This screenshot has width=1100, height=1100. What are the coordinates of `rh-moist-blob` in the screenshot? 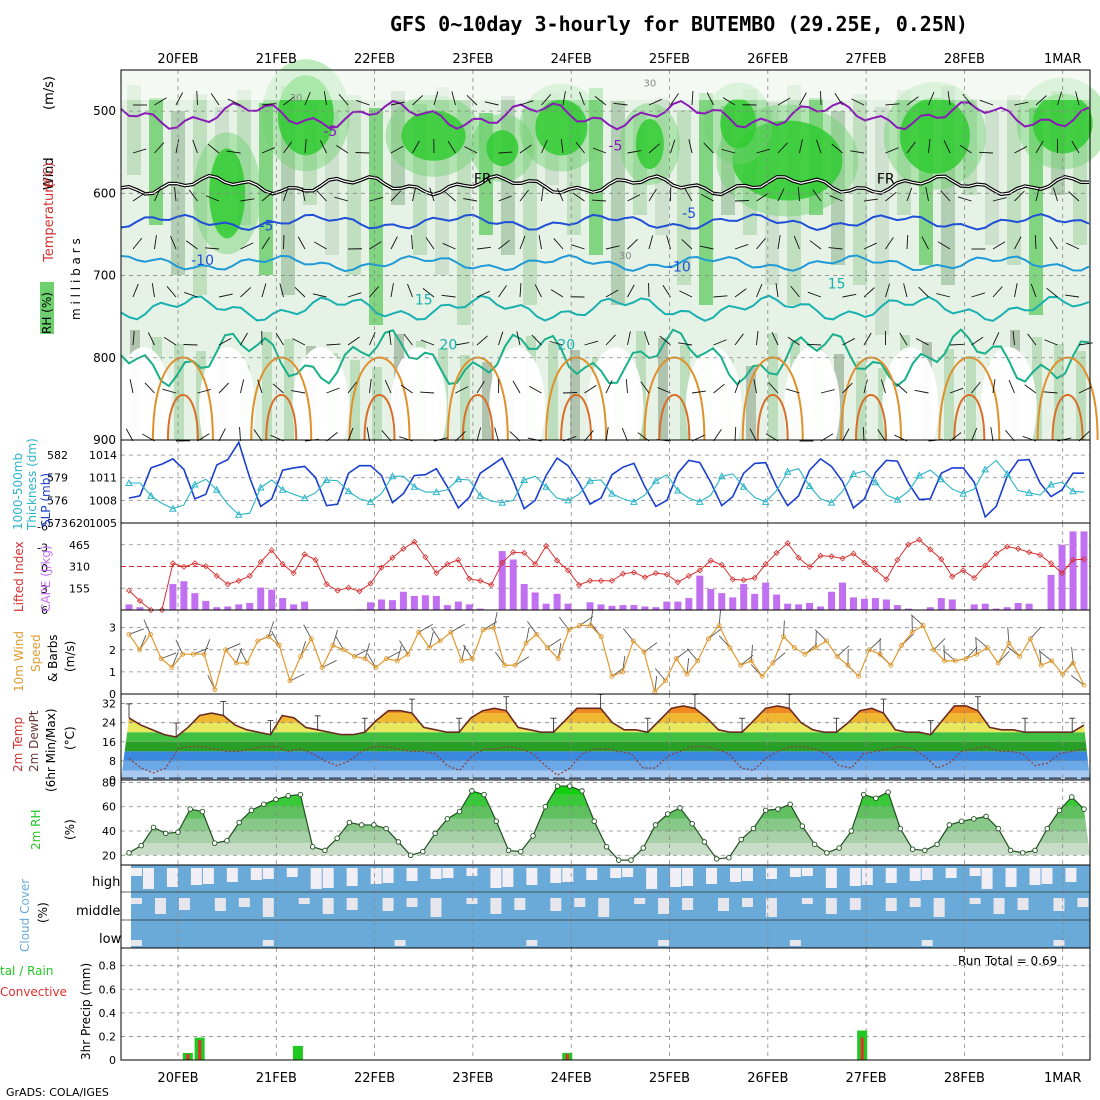 It's located at (502, 148).